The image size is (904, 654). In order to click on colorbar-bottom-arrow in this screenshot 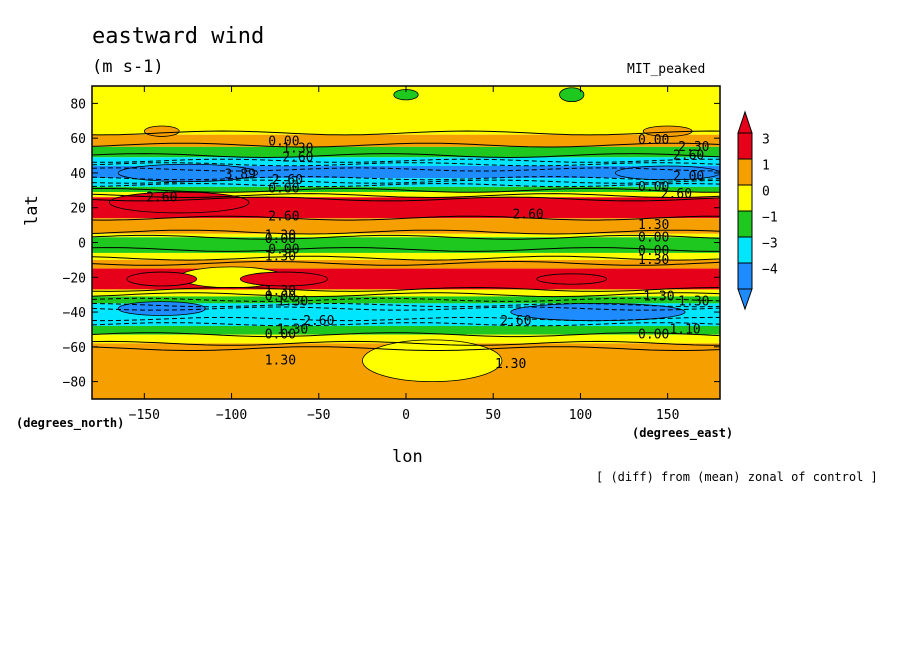, I will do `click(745, 299)`.